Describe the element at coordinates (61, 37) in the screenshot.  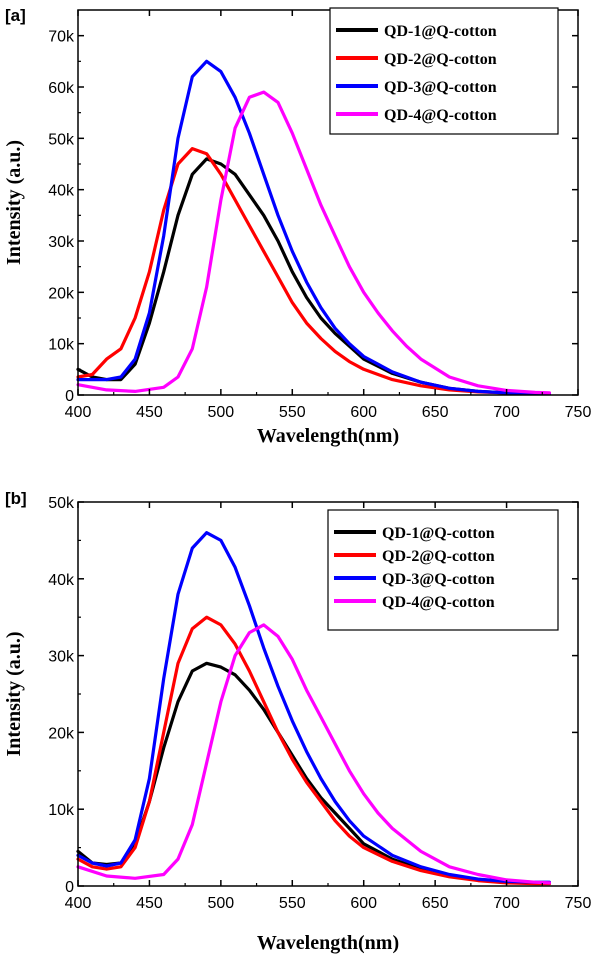
I see `y-tick-label: 70k` at that location.